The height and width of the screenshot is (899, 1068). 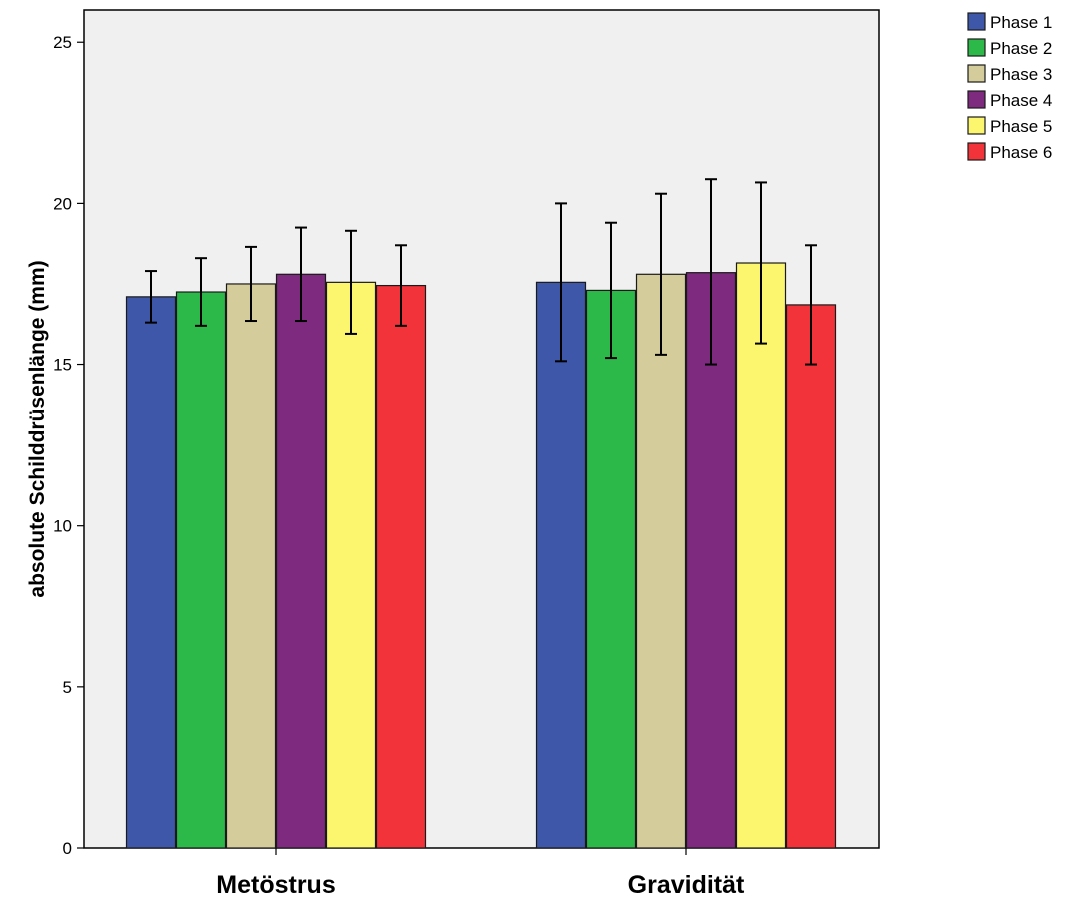 I want to click on legend-item: Phase 5, so click(x=1009, y=126).